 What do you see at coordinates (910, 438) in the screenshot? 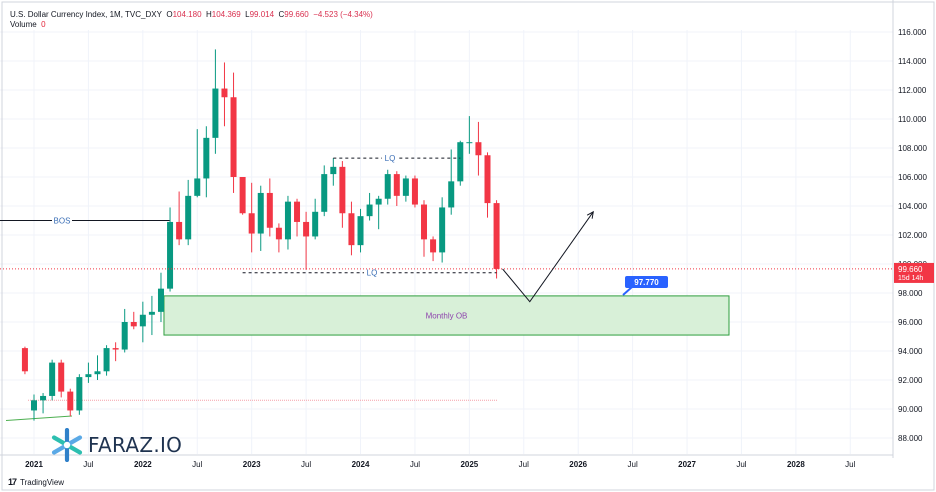
I see `y-tick-label: 88.000` at bounding box center [910, 438].